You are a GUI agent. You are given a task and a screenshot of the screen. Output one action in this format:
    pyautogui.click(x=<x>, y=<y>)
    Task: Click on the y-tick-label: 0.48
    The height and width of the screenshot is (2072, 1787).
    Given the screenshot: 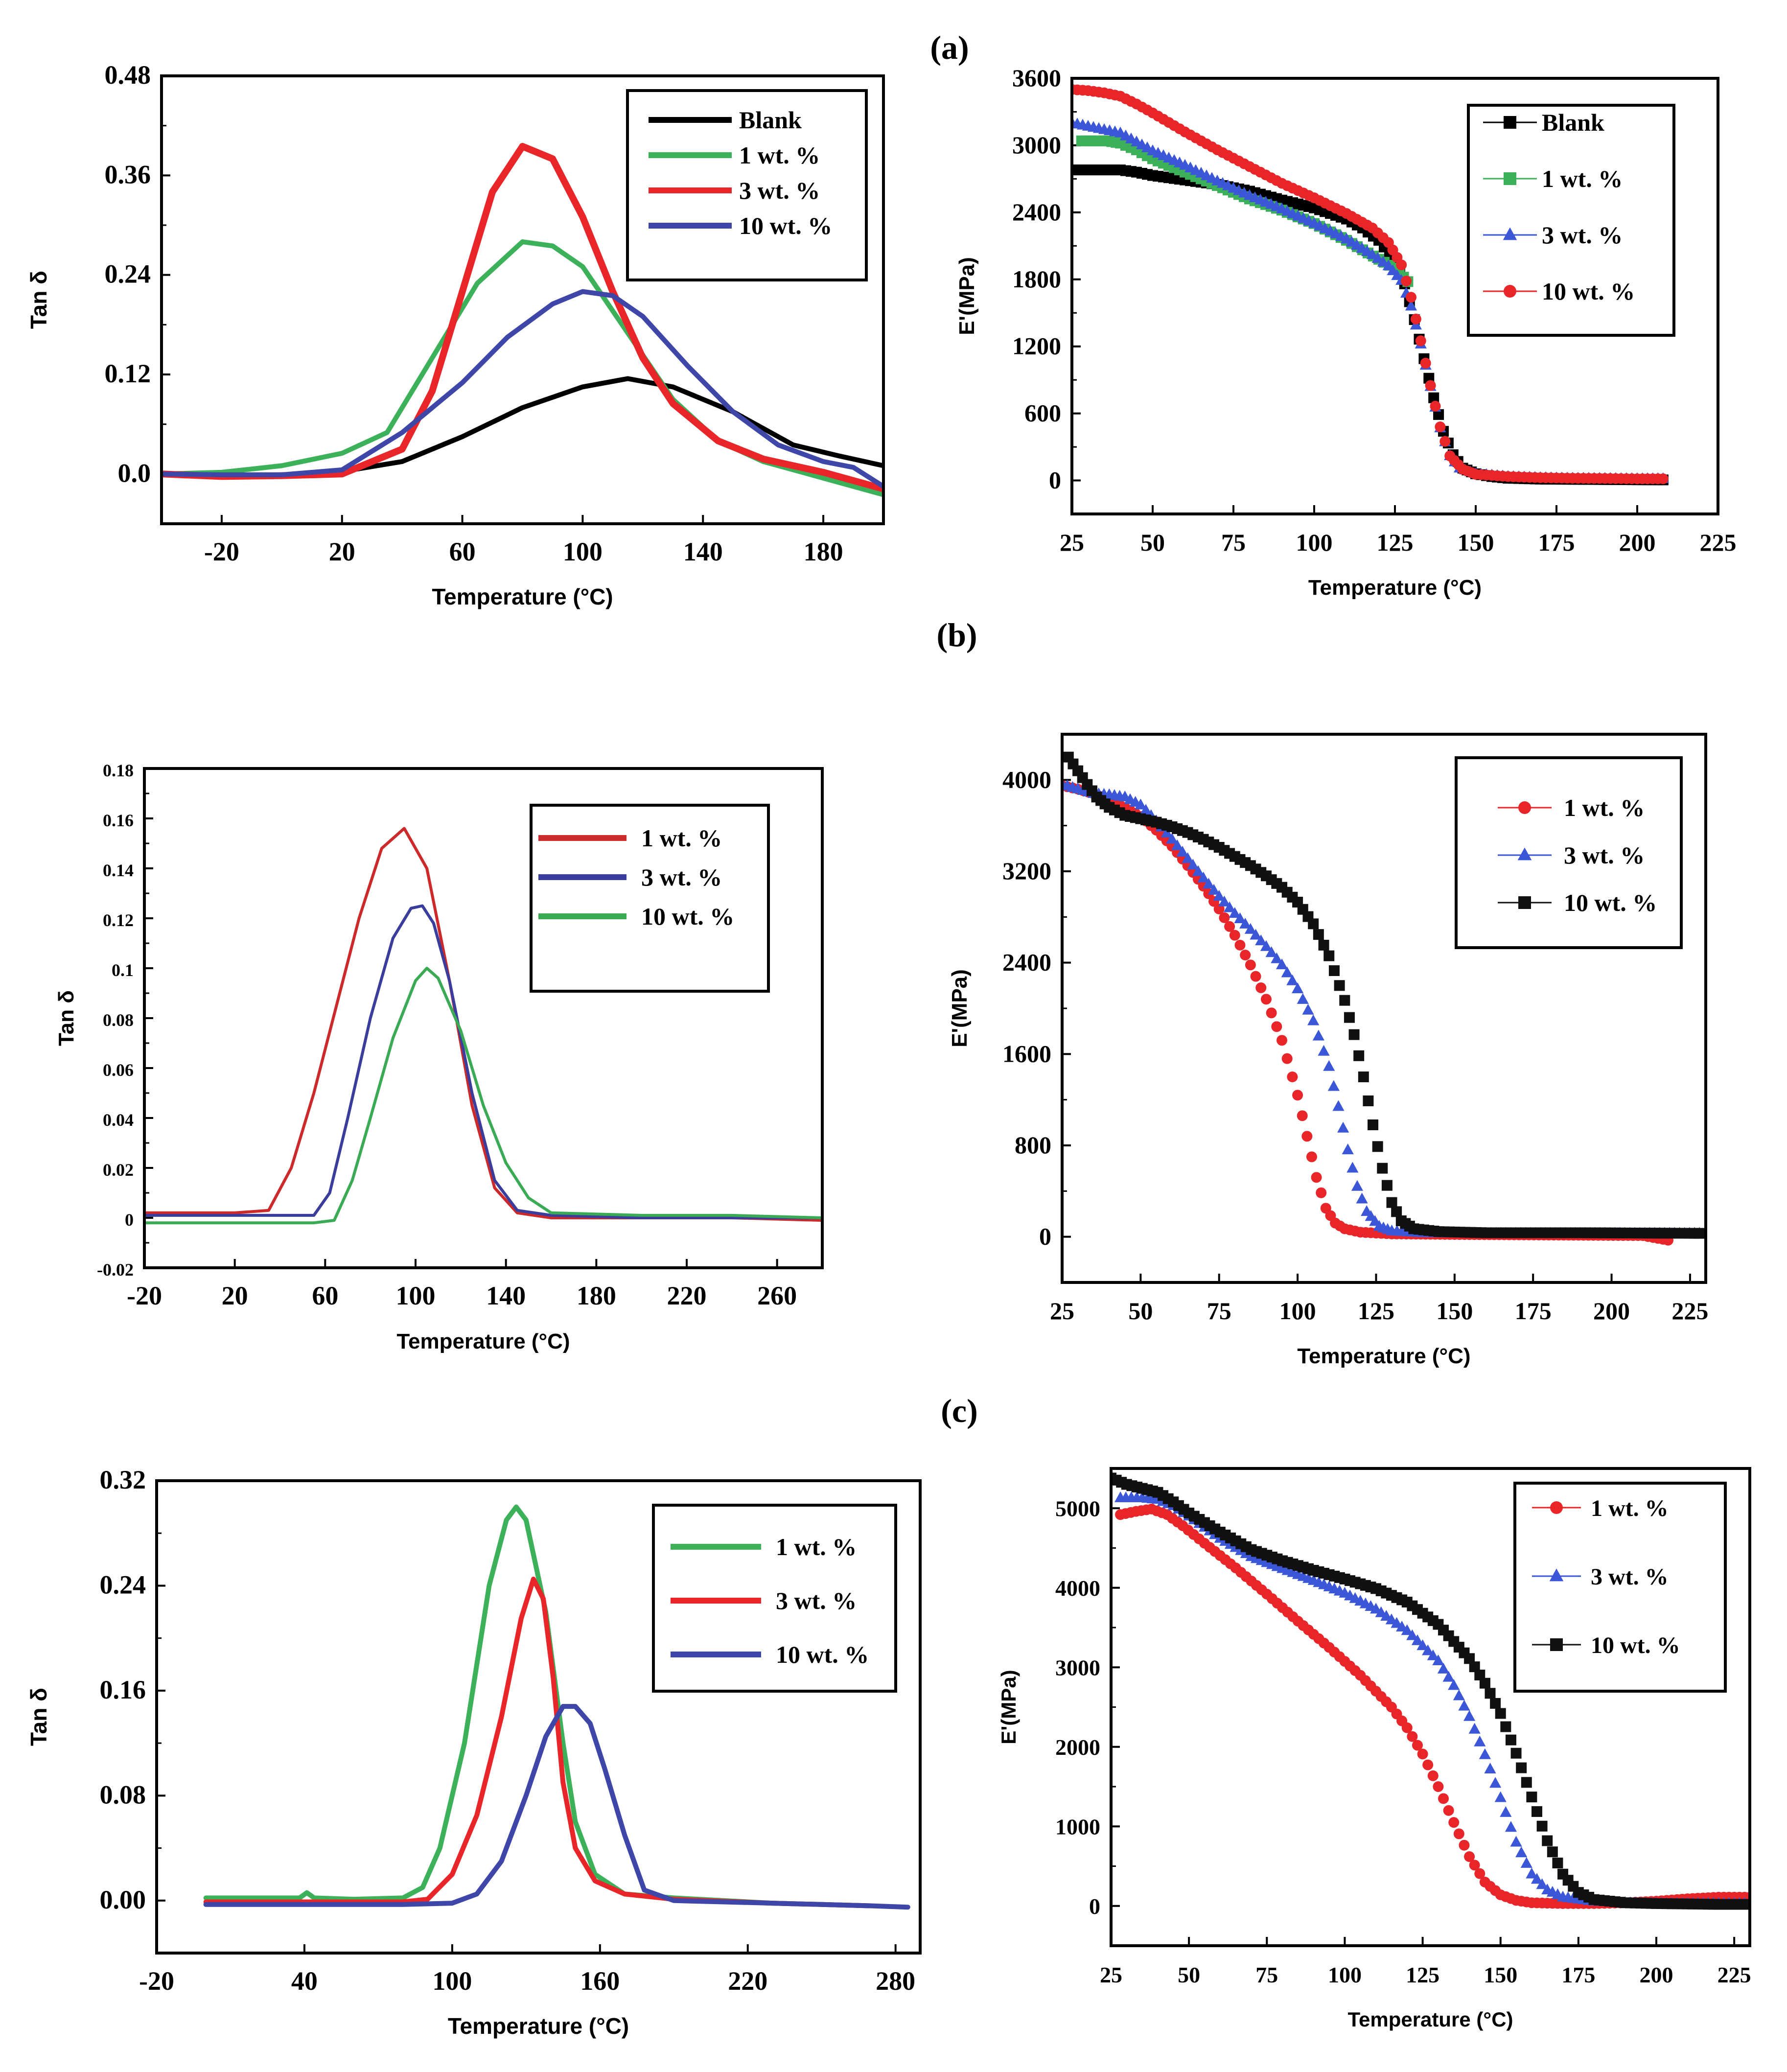 What is the action you would take?
    pyautogui.click(x=128, y=75)
    